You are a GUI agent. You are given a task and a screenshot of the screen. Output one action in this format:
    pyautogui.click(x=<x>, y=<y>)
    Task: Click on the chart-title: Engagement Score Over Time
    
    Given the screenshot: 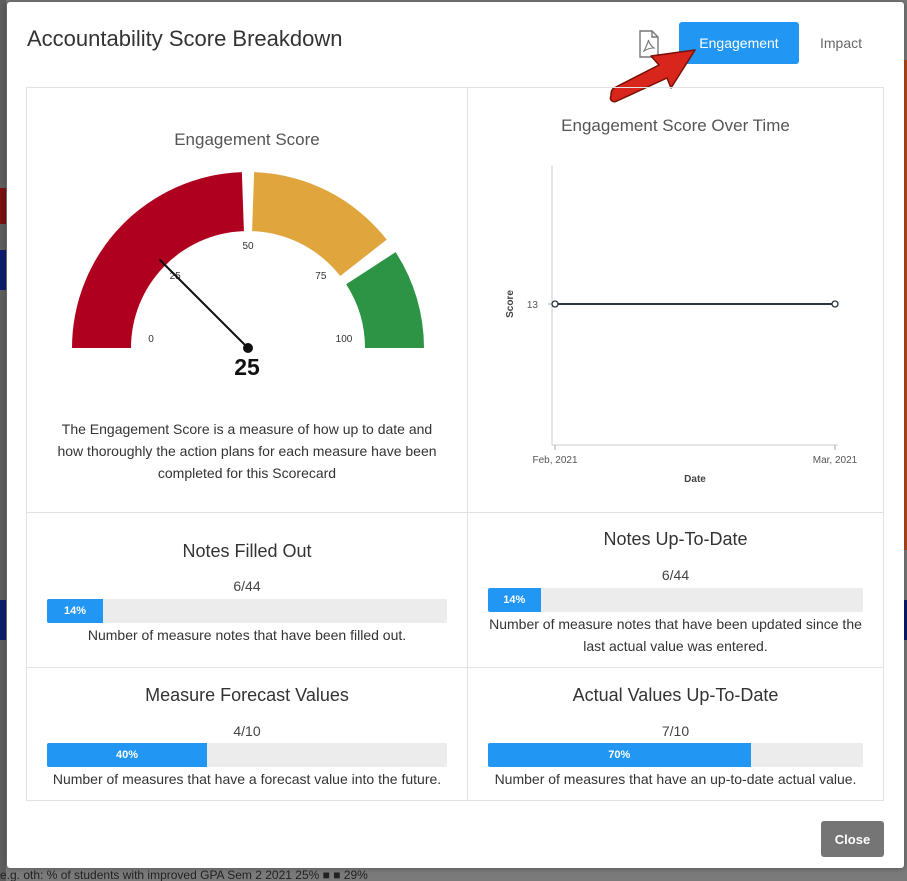 What is the action you would take?
    pyautogui.click(x=675, y=125)
    